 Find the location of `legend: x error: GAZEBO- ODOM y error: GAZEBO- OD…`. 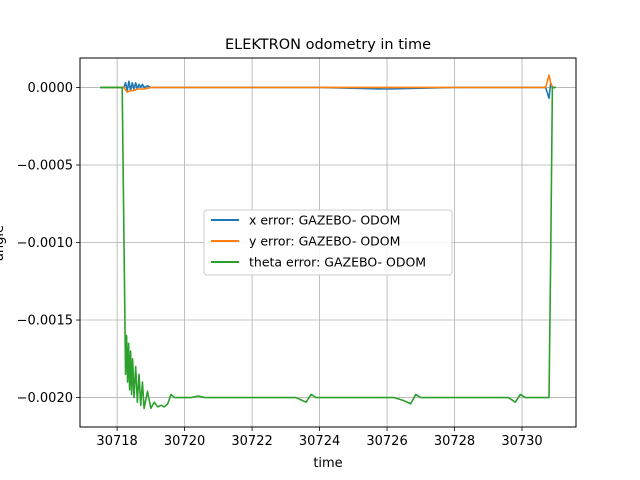

legend: x error: GAZEBO- ODOM y error: GAZEBO- OD… is located at coordinates (328, 242).